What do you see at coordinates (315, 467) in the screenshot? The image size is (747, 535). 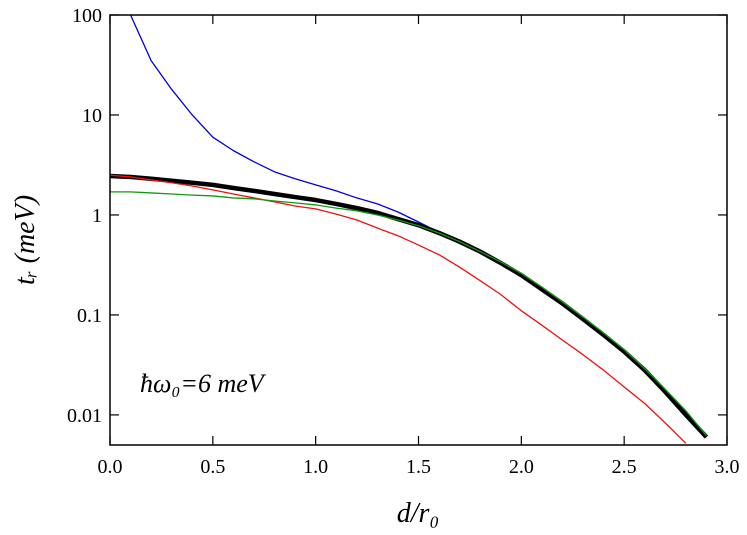 I see `x-tick-label: 1.0` at bounding box center [315, 467].